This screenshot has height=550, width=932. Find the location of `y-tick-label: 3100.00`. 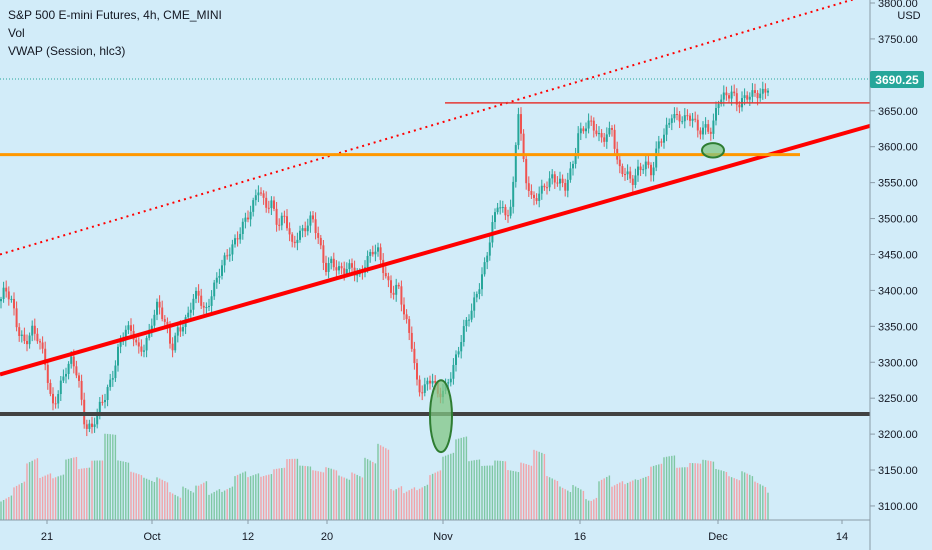

y-tick-label: 3100.00 is located at coordinates (898, 507).